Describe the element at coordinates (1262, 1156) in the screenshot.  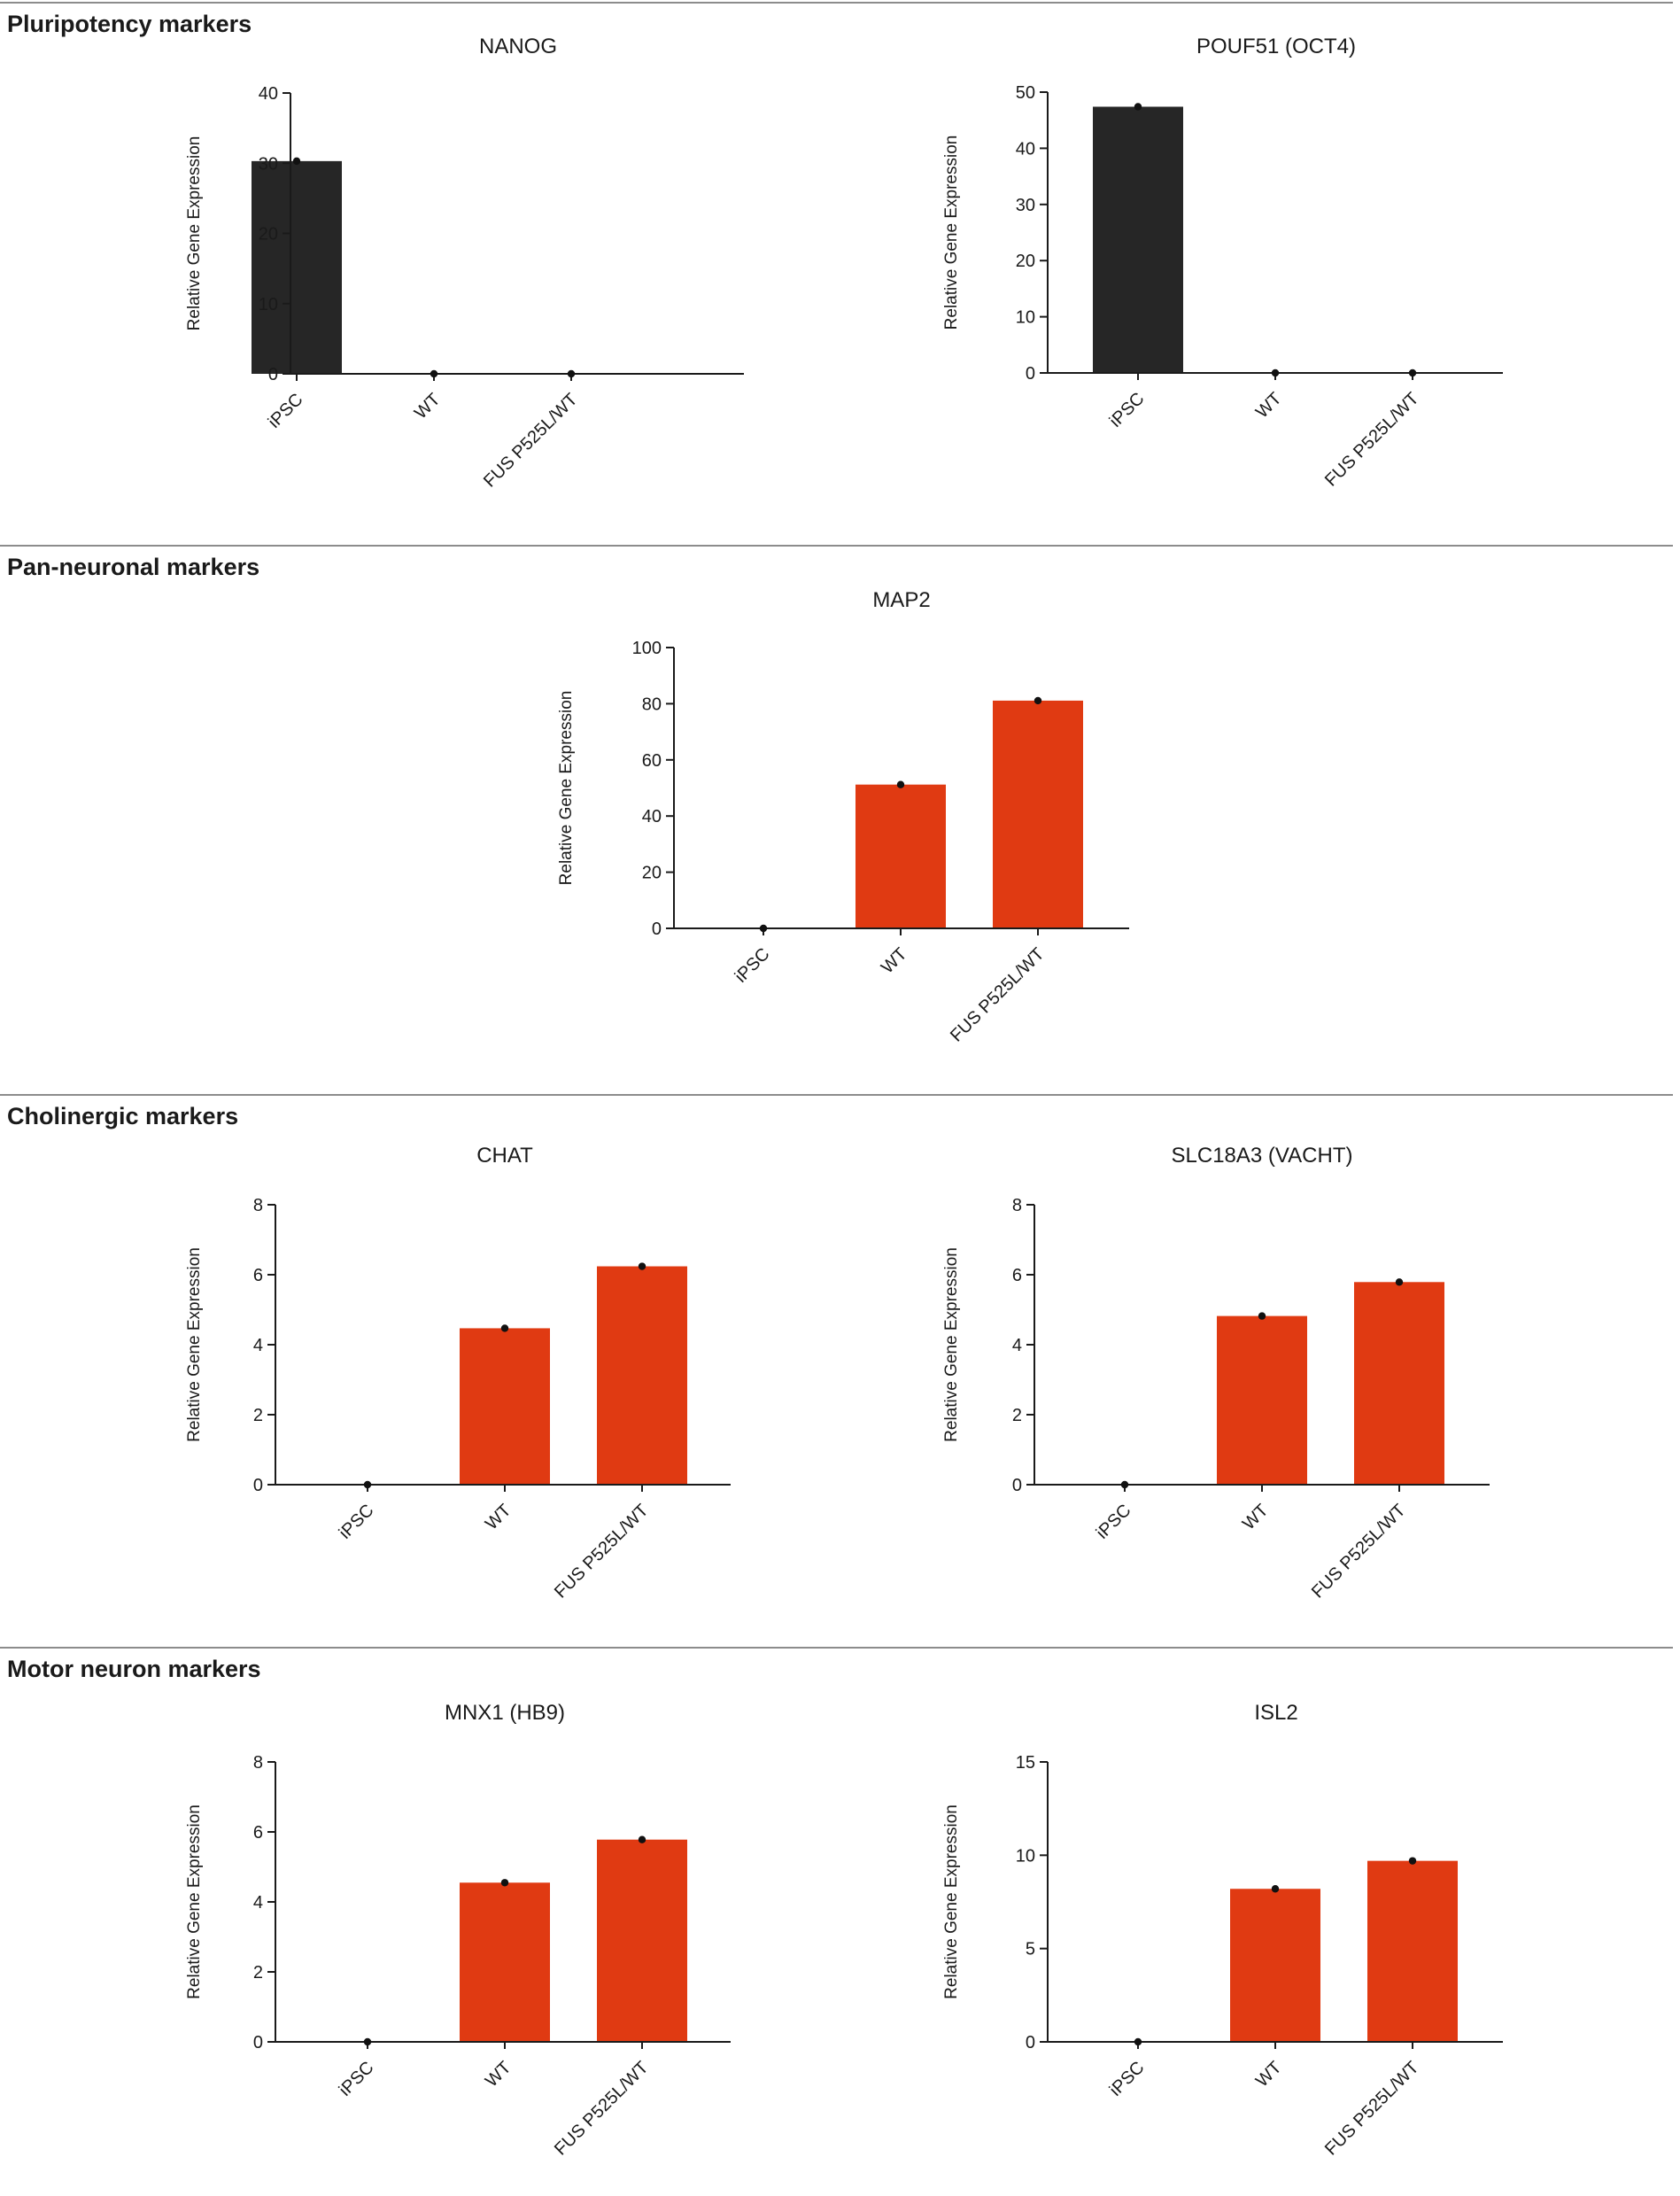
I see `chart-title: SLC18A3 (VACHT)` at that location.